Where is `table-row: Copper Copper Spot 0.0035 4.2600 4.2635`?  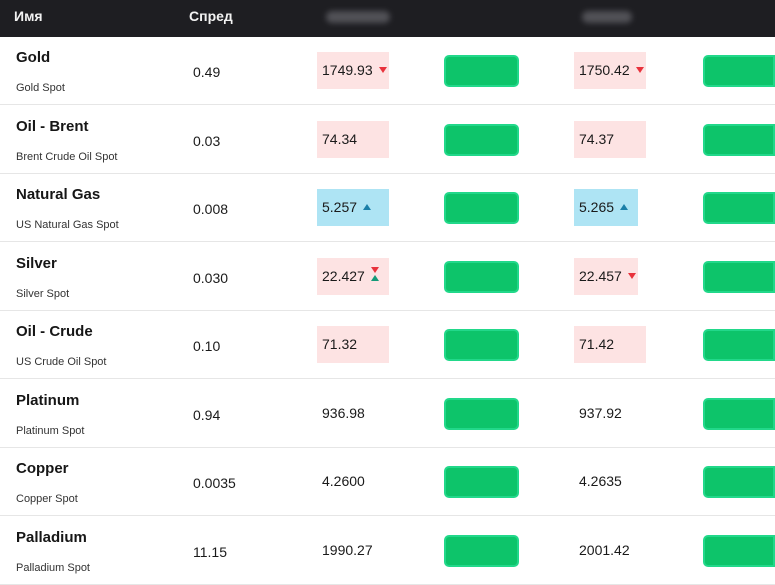
table-row: Copper Copper Spot 0.0035 4.2600 4.2635 is located at coordinates (387, 482).